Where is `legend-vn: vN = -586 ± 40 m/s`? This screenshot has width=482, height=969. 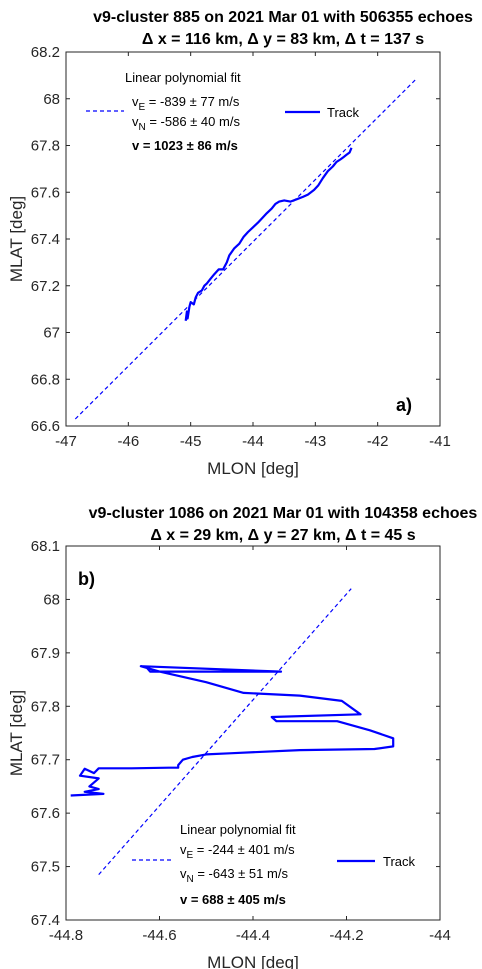 legend-vn: vN = -586 ± 40 m/s is located at coordinates (186, 123).